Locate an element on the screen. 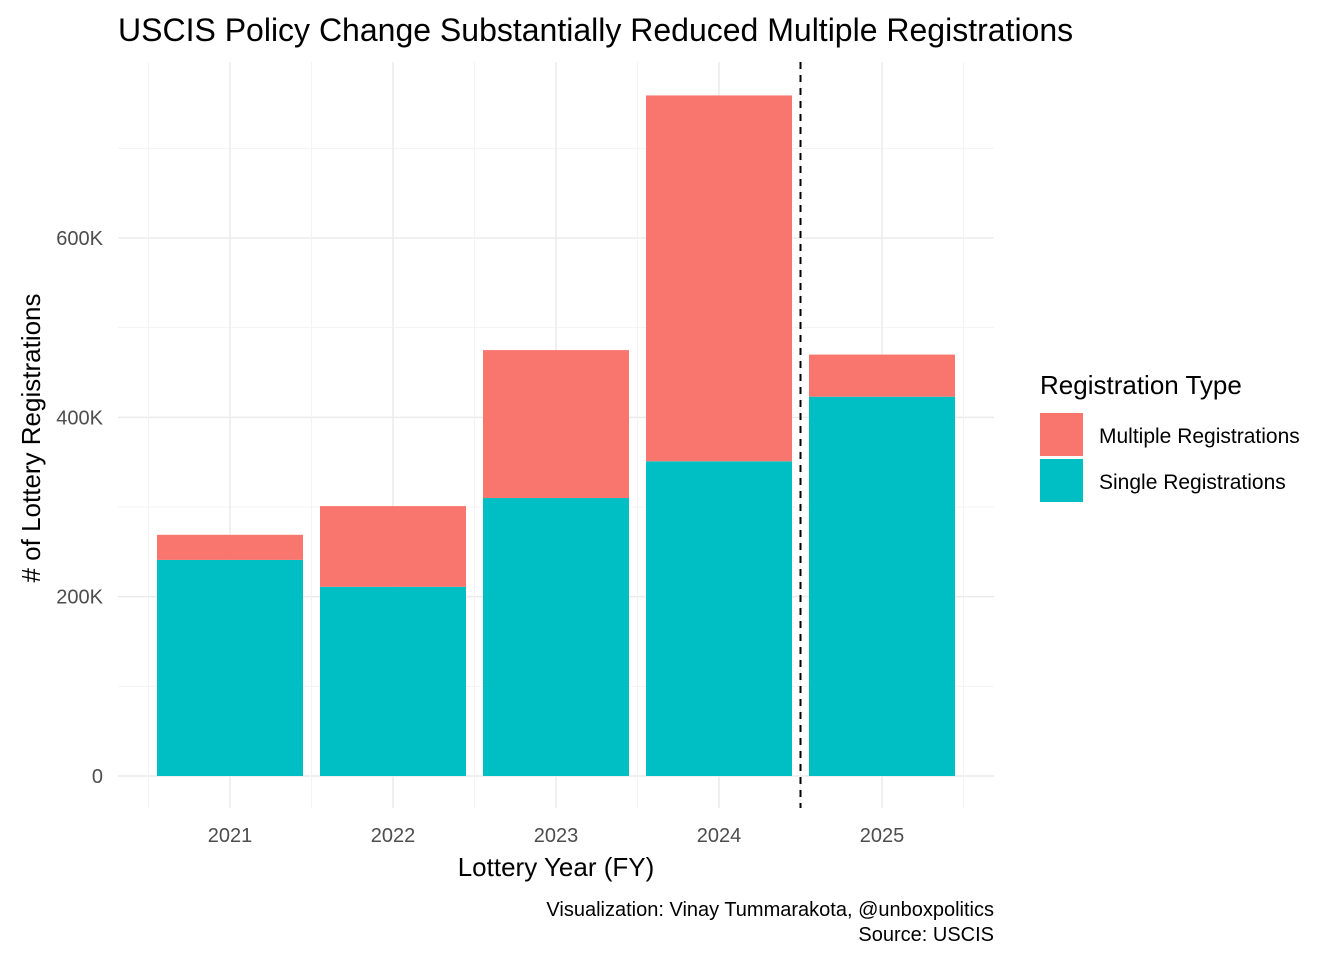 The width and height of the screenshot is (1344, 960). bar-2023-single-registrations is located at coordinates (556, 637).